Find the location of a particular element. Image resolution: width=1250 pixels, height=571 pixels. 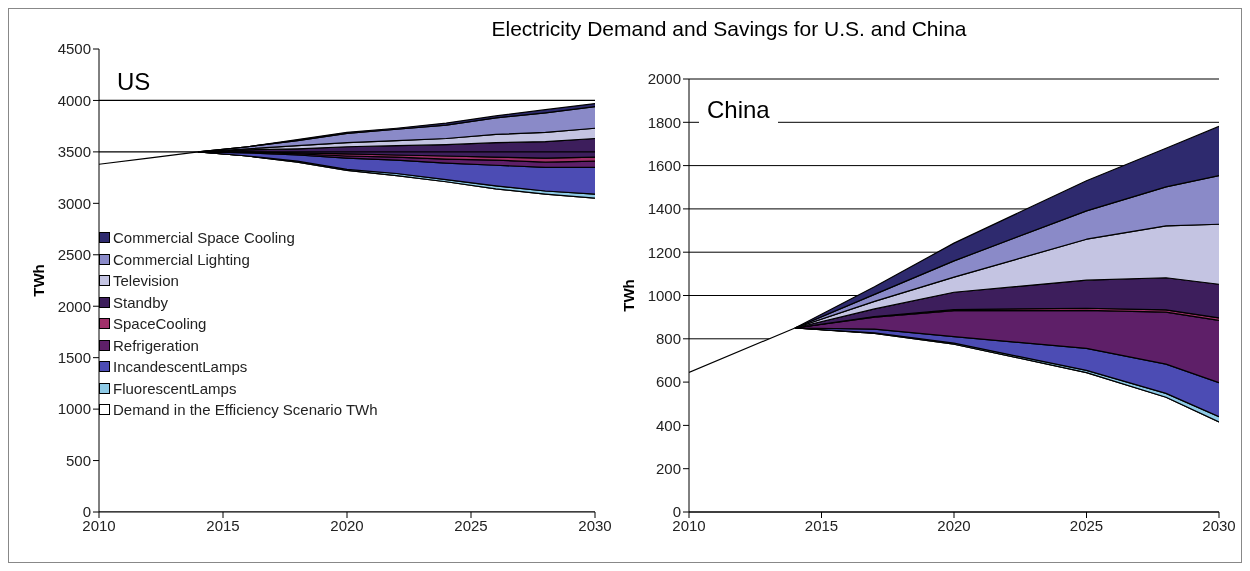

legend-label: Commercial Space Cooling is located at coordinates (204, 238).